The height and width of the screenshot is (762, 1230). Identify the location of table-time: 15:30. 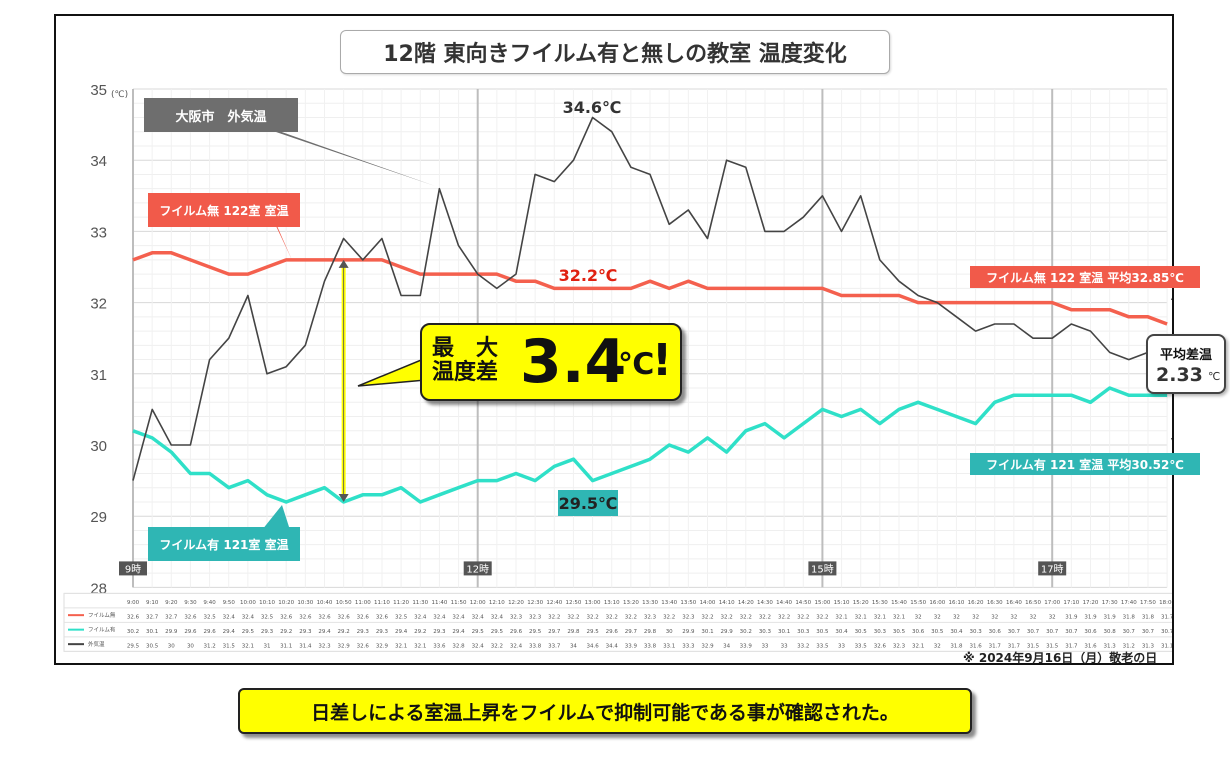
(880, 603).